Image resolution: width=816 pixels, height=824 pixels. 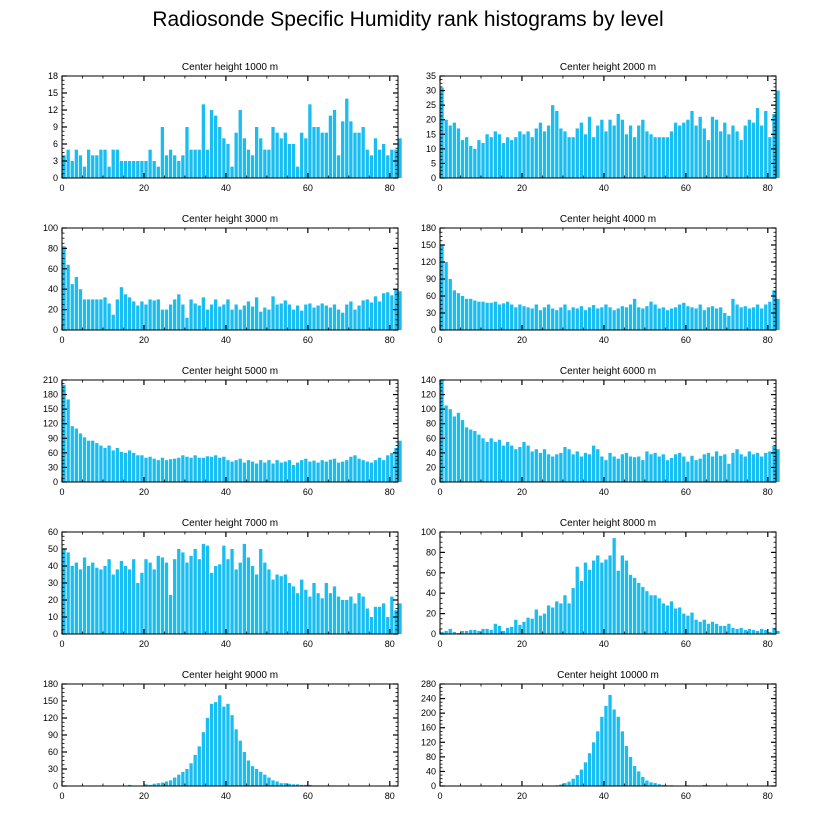 I want to click on plot-frame, so click(x=608, y=735).